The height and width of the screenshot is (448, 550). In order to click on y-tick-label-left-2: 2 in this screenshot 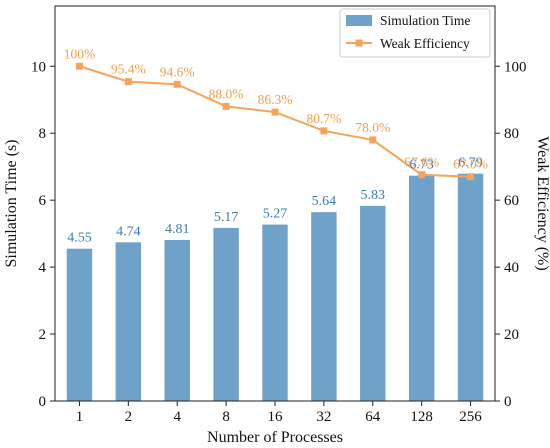, I will do `click(43, 335)`.